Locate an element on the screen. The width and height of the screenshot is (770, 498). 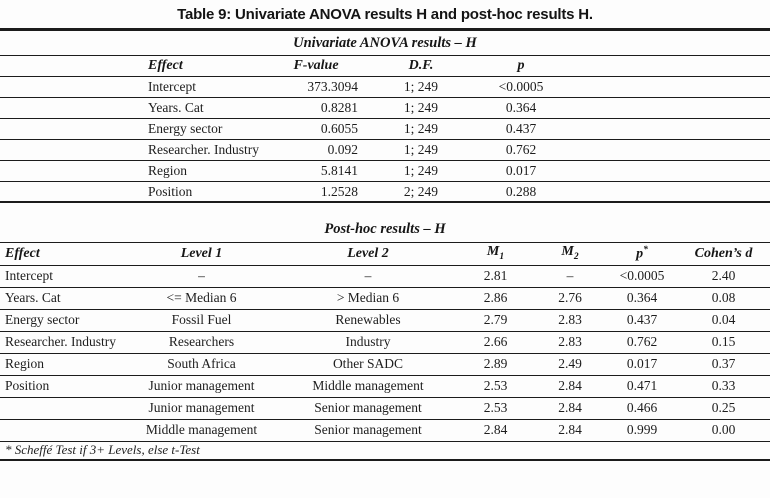
cell: 0.471 is located at coordinates (642, 386).